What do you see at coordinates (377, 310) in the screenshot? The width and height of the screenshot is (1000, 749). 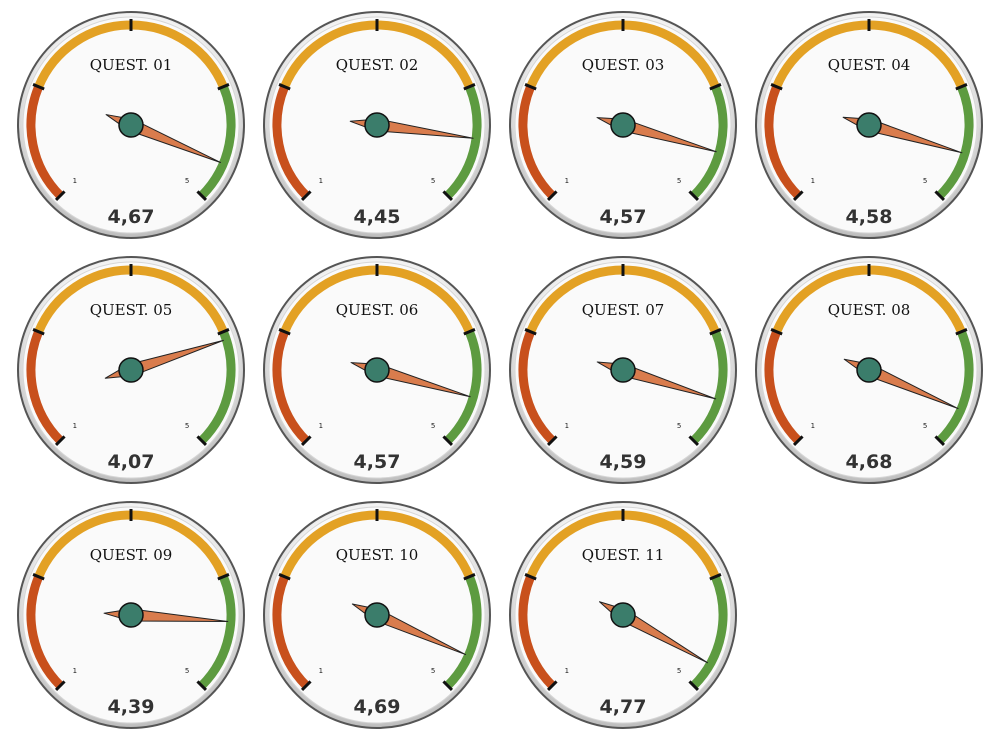 I see `gauge-title: QUEST. 06` at bounding box center [377, 310].